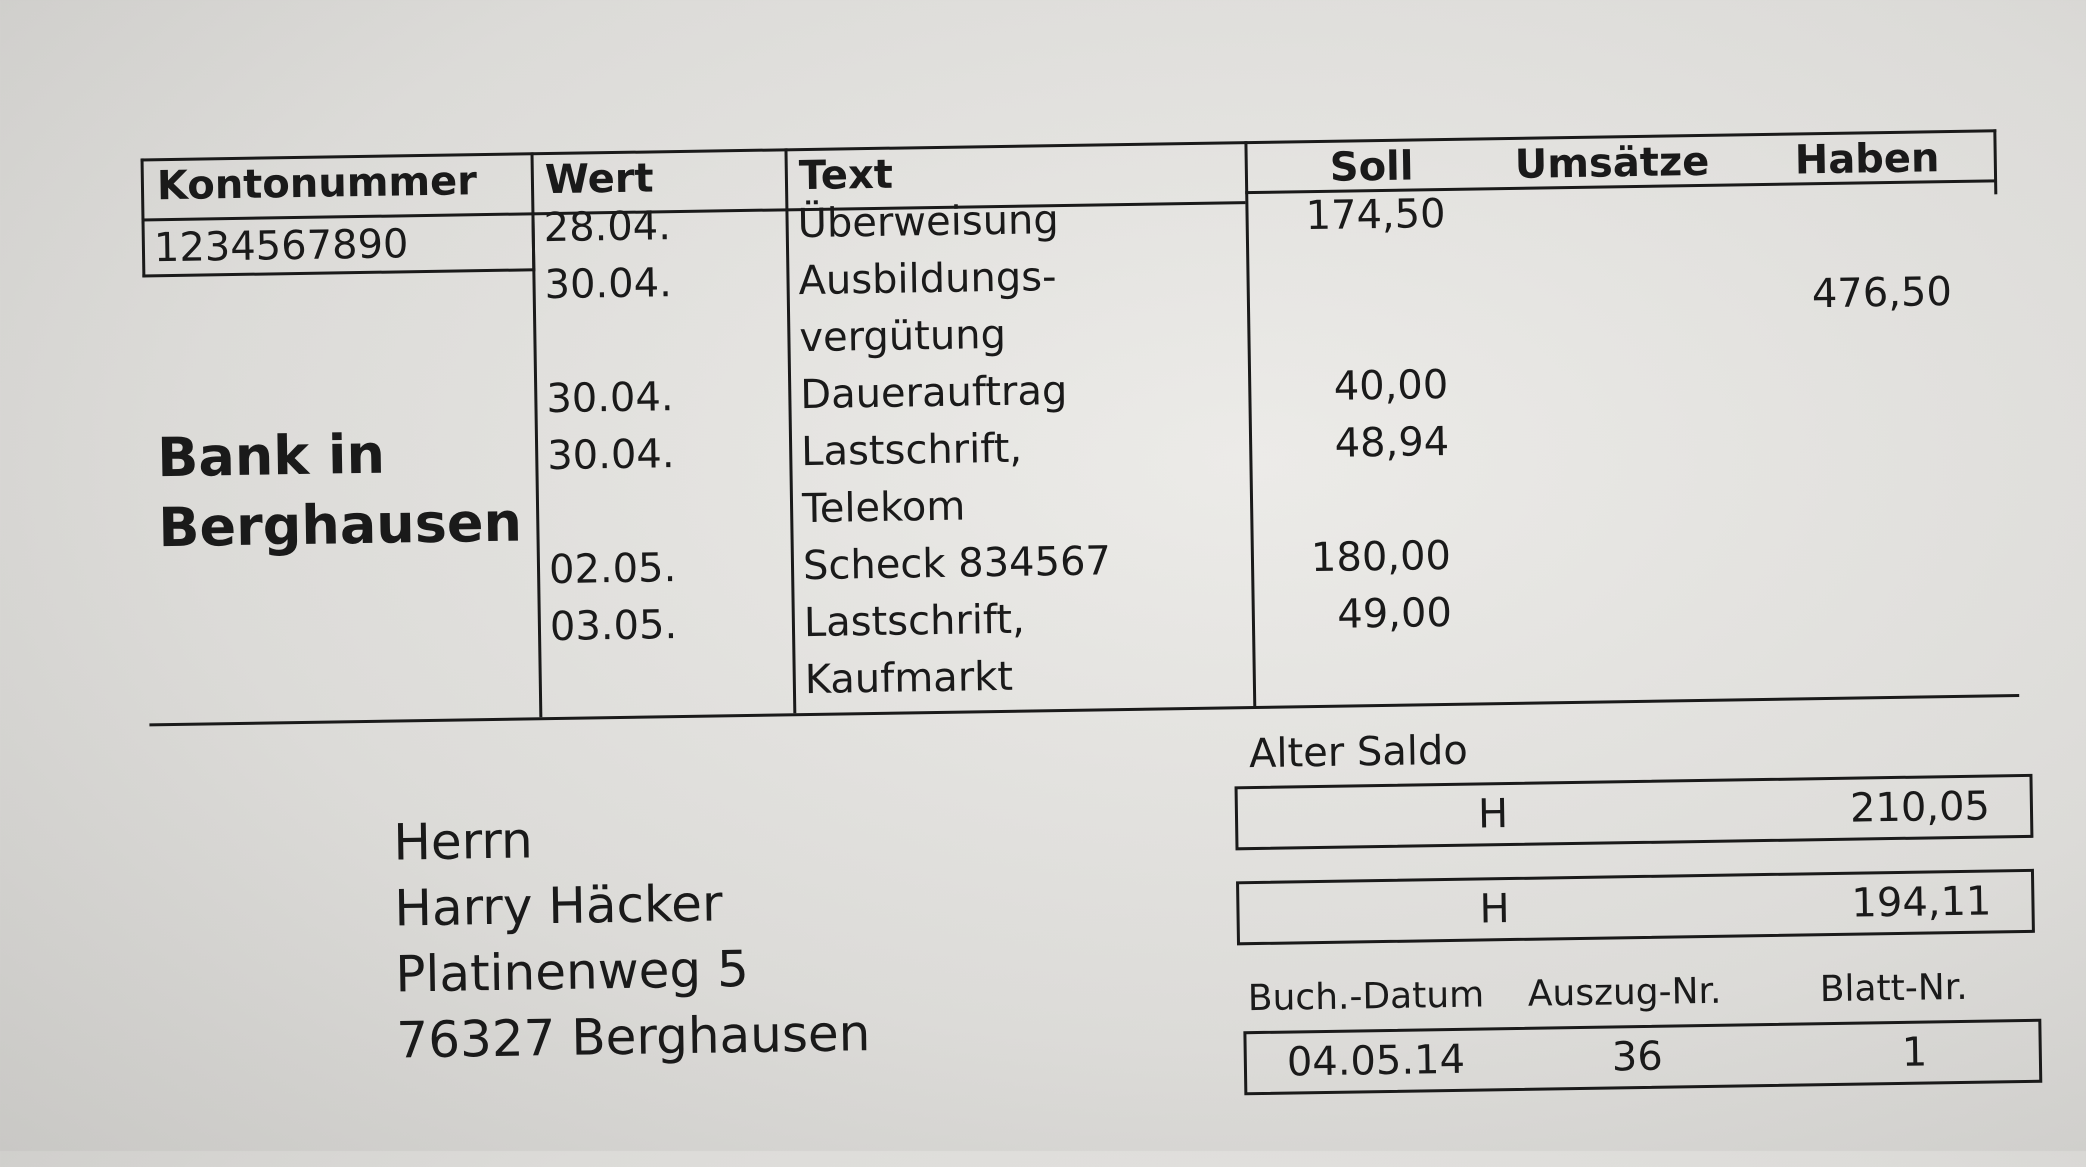 Image resolution: width=2086 pixels, height=1167 pixels. What do you see at coordinates (1882, 292) in the screenshot?
I see `row-credit: 476,50` at bounding box center [1882, 292].